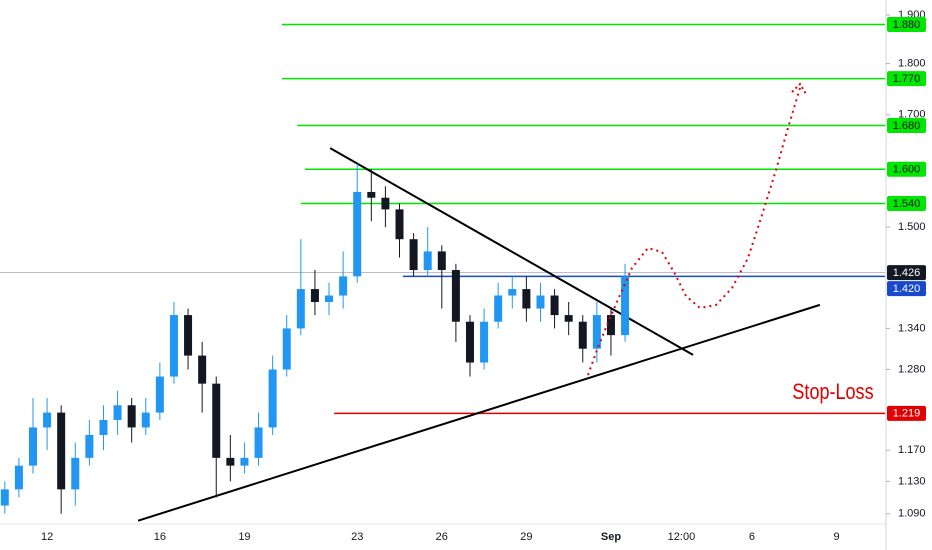 Image resolution: width=932 pixels, height=550 pixels. What do you see at coordinates (752, 537) in the screenshot?
I see `x-tick-label: 6` at bounding box center [752, 537].